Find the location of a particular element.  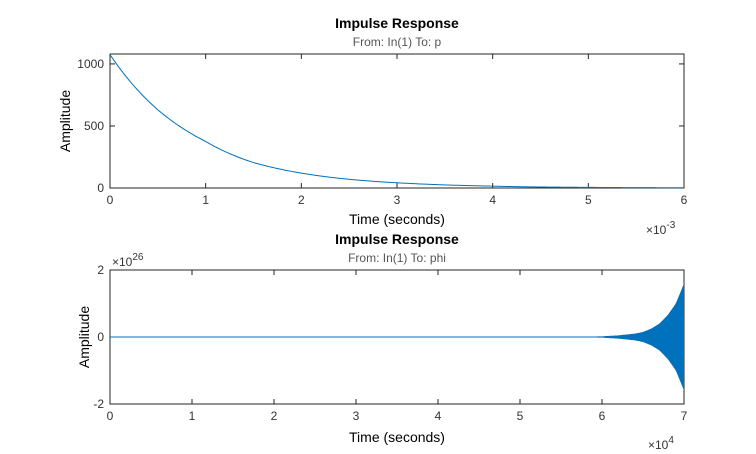

y-tick-label: 2 is located at coordinates (100, 270).